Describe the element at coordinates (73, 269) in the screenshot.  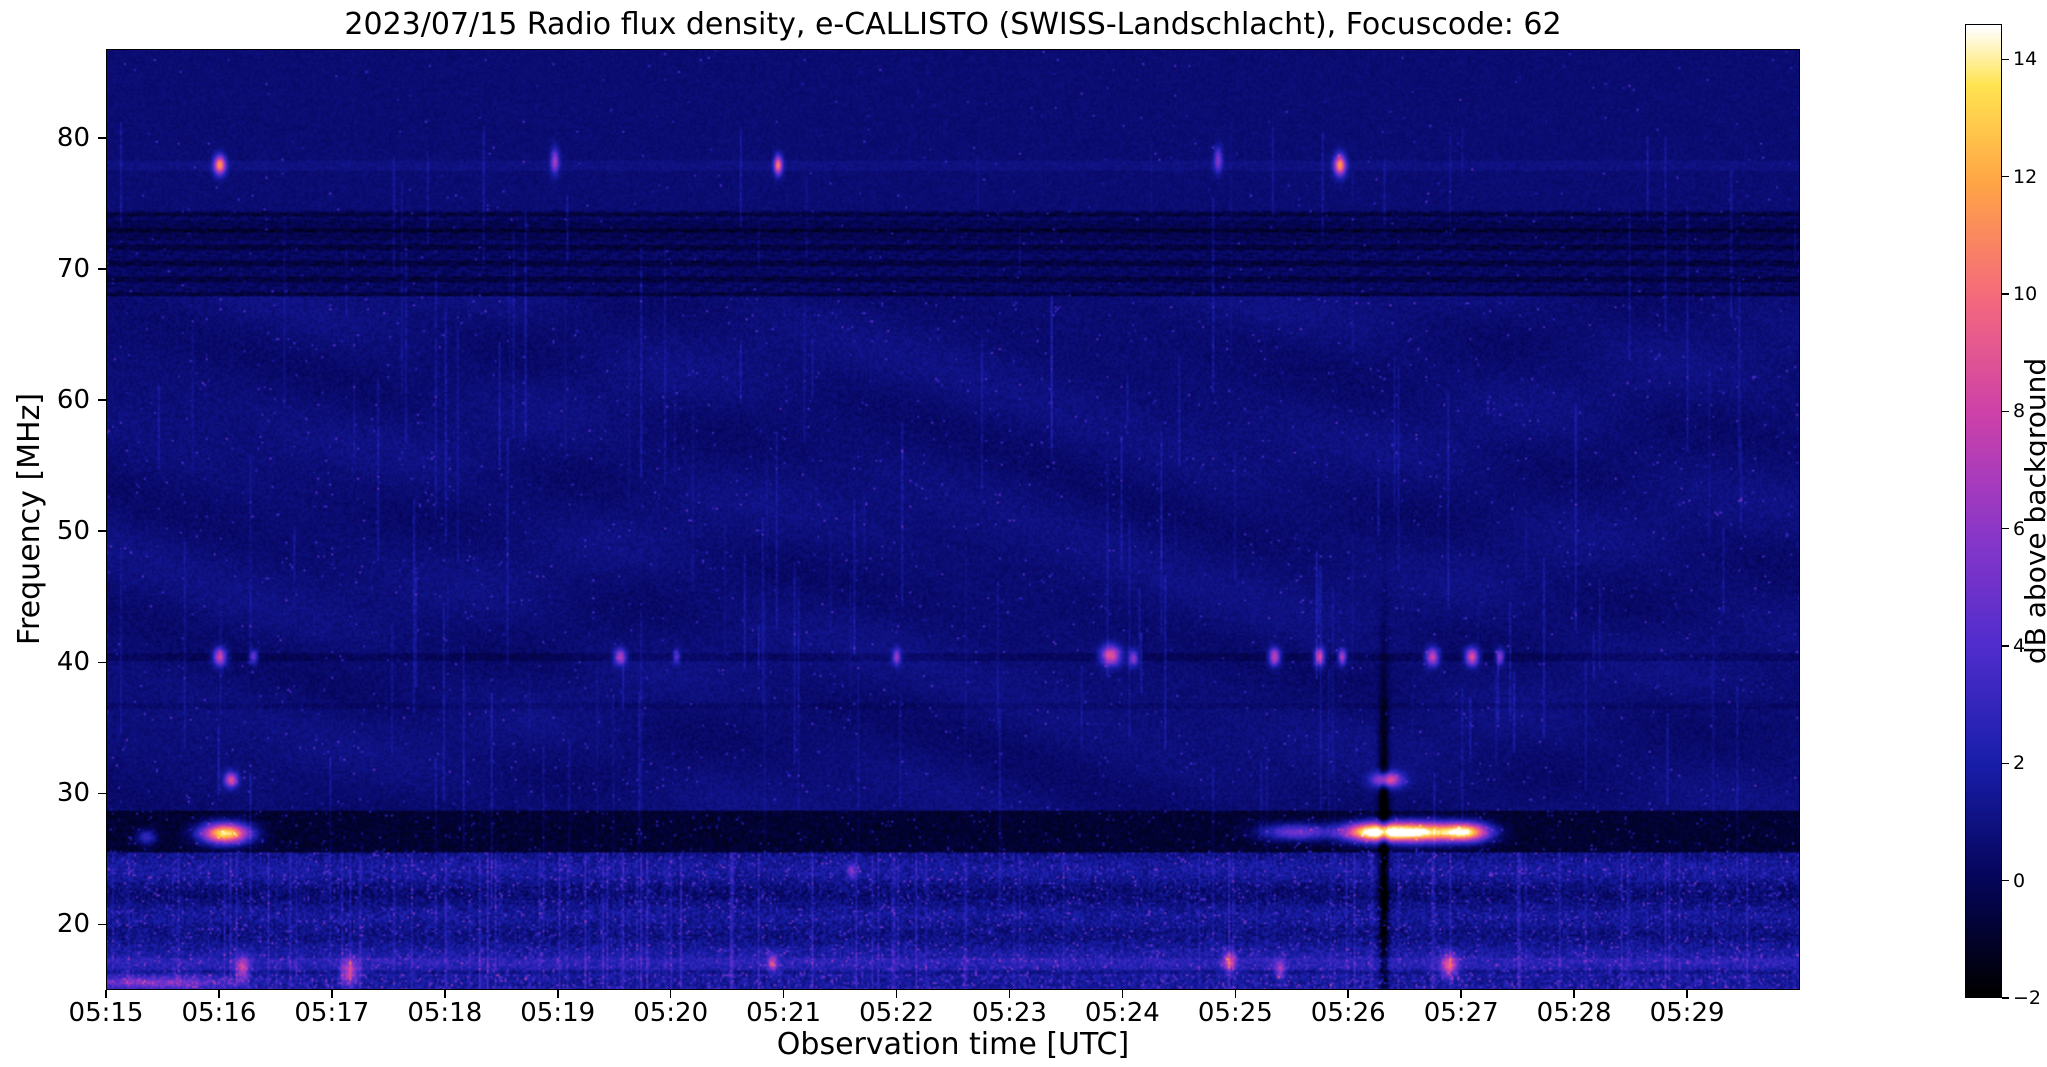
I see `y-tick-label: 70` at that location.